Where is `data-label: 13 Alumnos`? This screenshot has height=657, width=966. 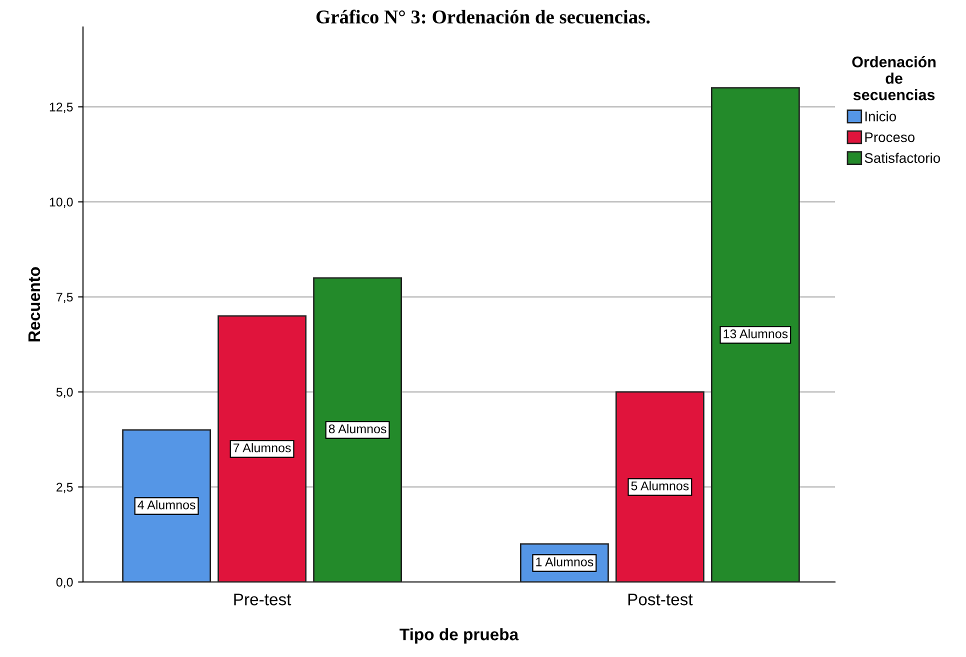
data-label: 13 Alumnos is located at coordinates (756, 333).